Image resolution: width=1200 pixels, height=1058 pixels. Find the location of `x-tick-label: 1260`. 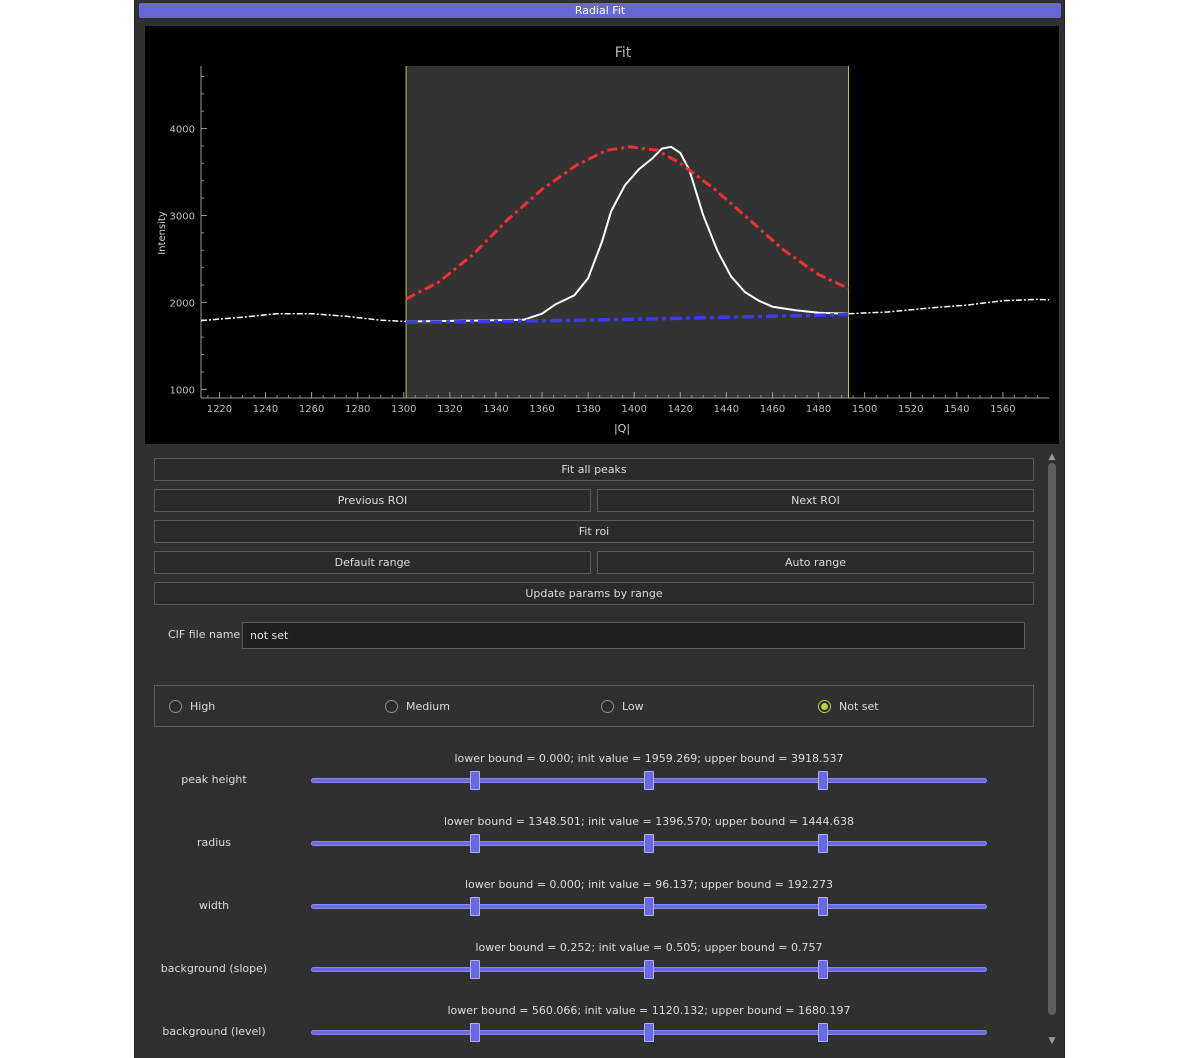

x-tick-label: 1260 is located at coordinates (311, 409).